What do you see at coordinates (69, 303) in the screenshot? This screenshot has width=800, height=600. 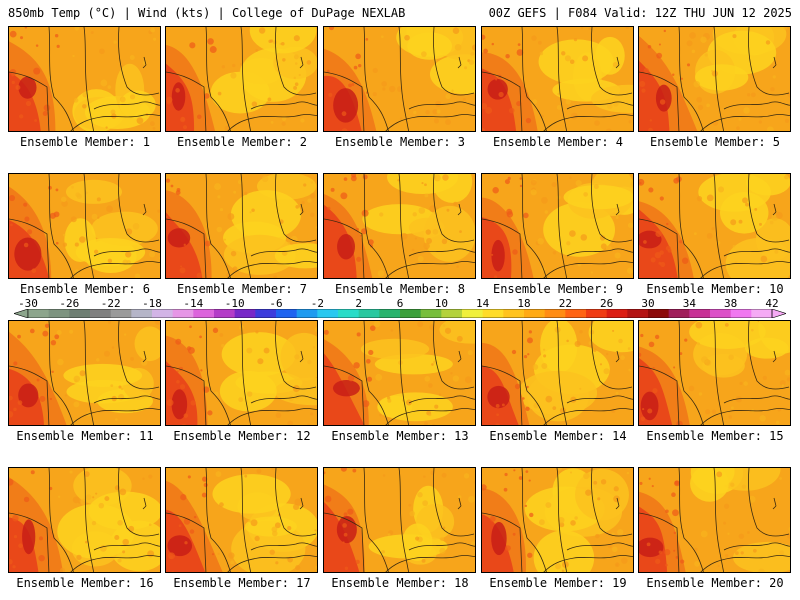 I see `colorbar-tick-label: -26` at bounding box center [69, 303].